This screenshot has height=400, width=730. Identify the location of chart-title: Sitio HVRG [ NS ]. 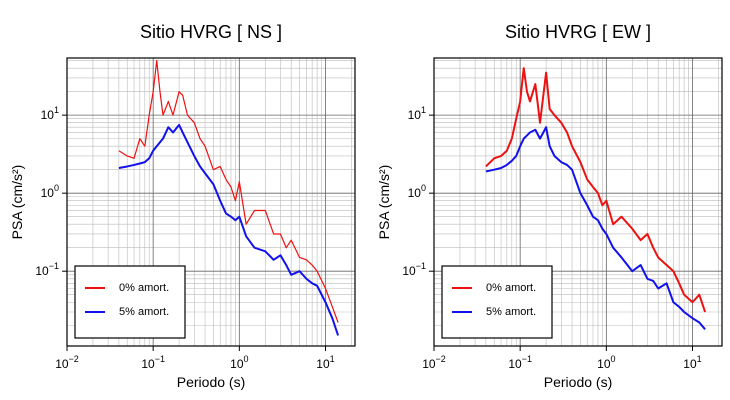
(211, 32).